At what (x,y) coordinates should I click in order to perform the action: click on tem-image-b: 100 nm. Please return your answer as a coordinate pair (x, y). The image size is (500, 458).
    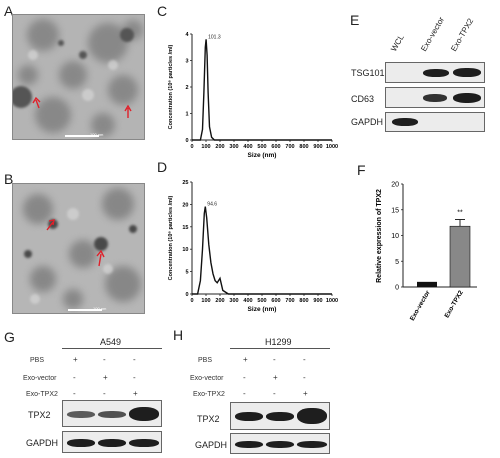
    Looking at the image, I should click on (78, 248).